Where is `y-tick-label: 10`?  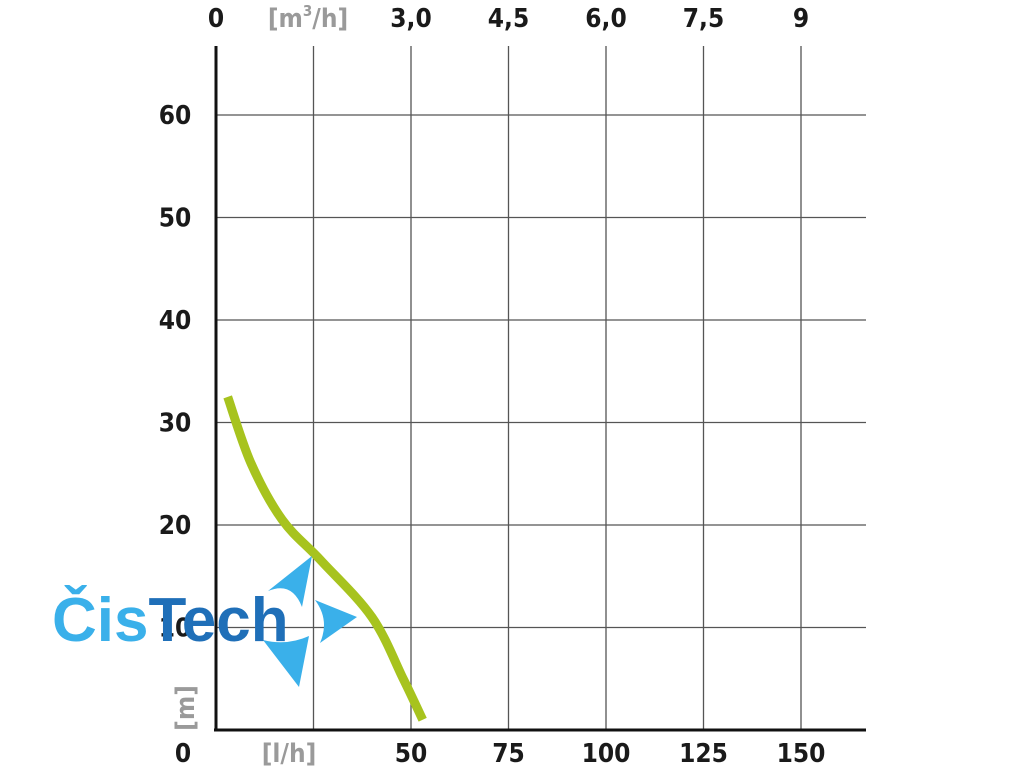 y-tick-label: 10 is located at coordinates (175, 629).